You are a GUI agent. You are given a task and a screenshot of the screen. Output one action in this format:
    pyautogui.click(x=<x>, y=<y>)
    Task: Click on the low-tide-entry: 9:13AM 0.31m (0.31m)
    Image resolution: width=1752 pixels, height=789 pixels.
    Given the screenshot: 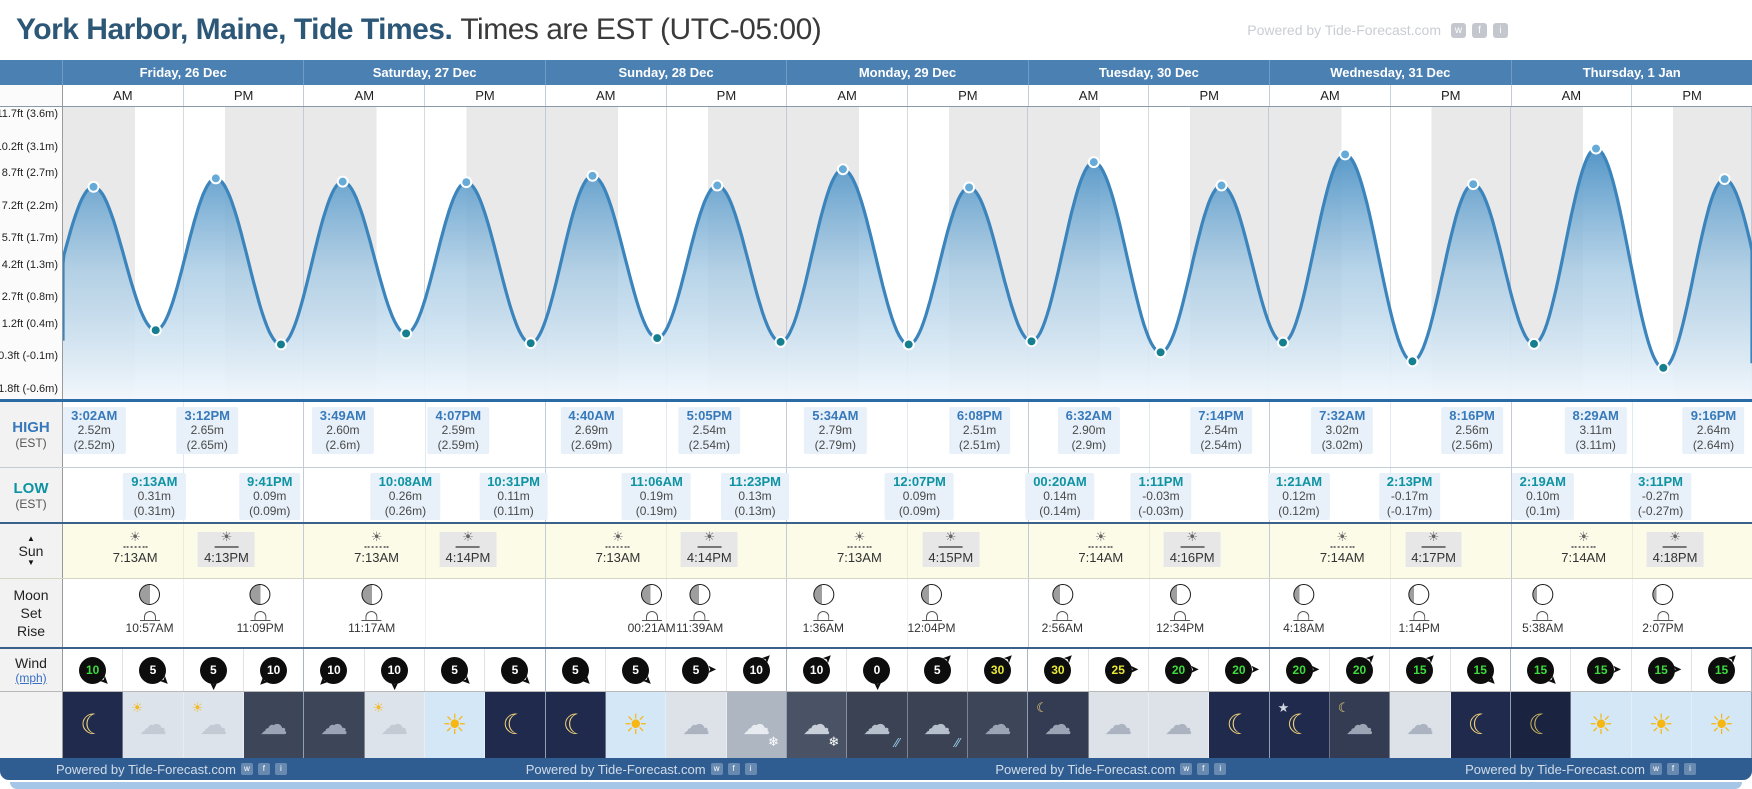 What is the action you would take?
    pyautogui.click(x=154, y=496)
    